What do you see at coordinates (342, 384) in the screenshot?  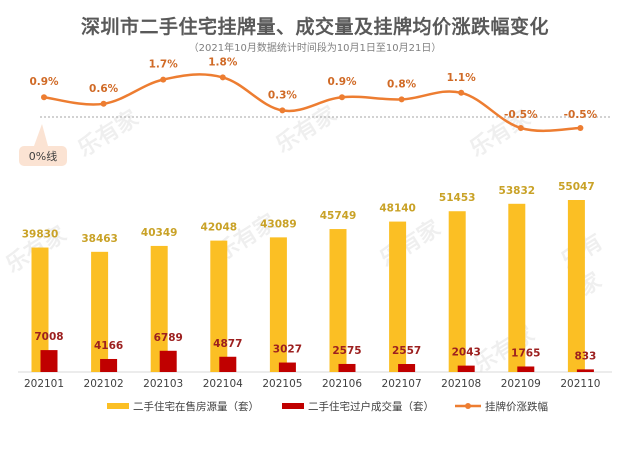 I see `x-tick-label: 202106` at bounding box center [342, 384].